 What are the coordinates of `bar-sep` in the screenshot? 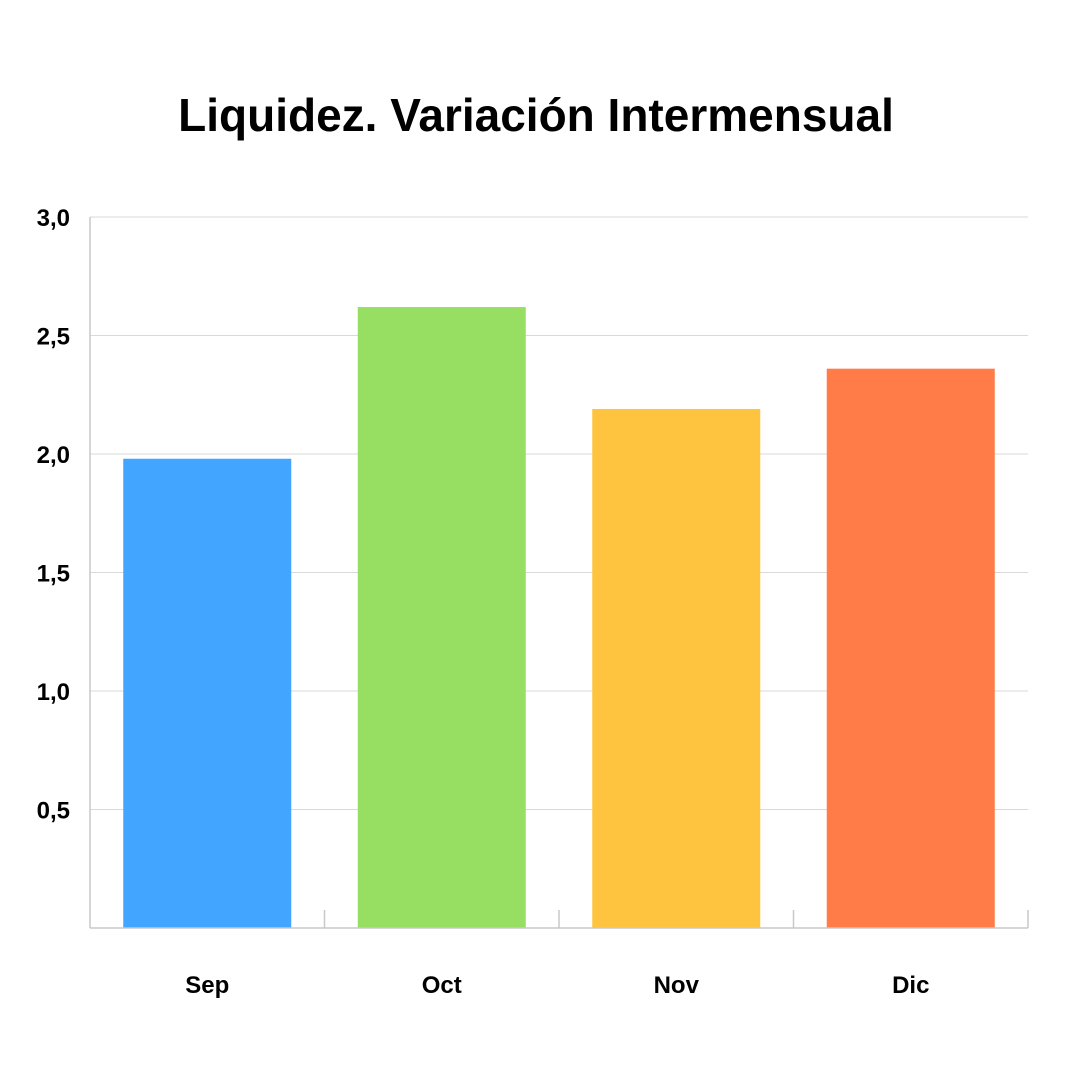 It's located at (207, 693).